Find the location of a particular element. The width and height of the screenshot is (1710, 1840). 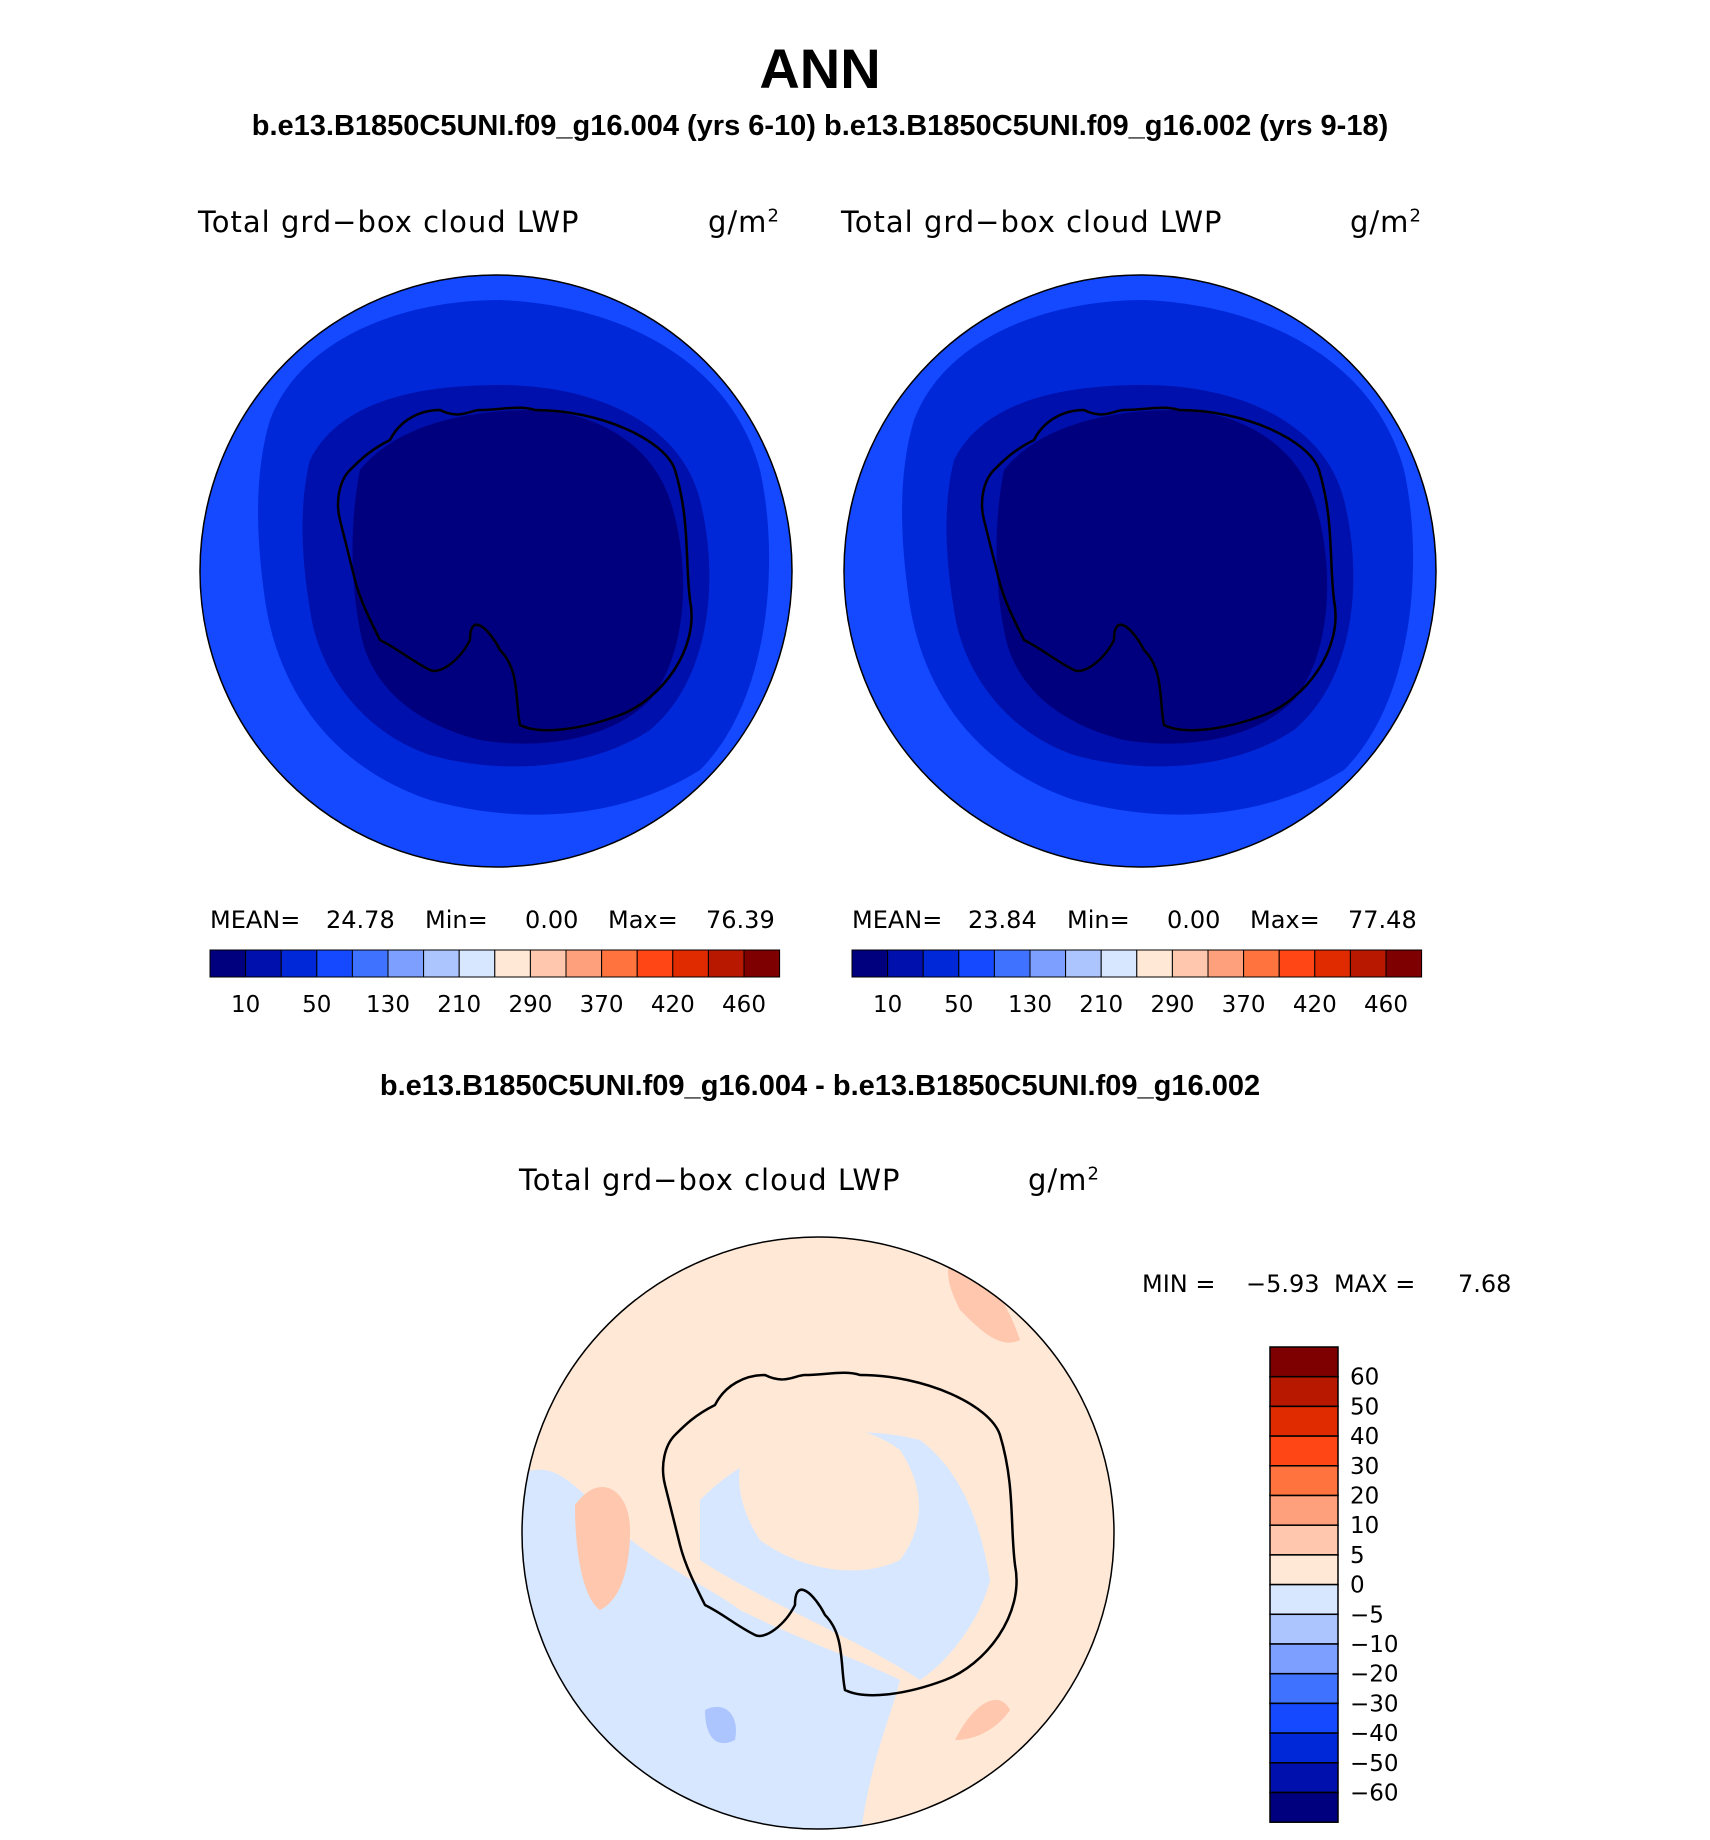

panel-1-map is located at coordinates (496, 571).